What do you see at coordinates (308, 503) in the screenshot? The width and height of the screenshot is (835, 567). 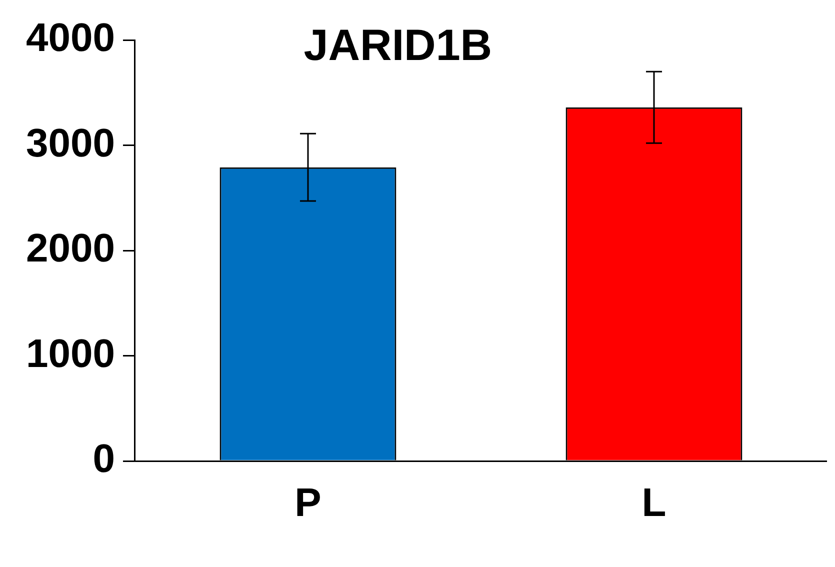 I see `x-tick-label: P` at bounding box center [308, 503].